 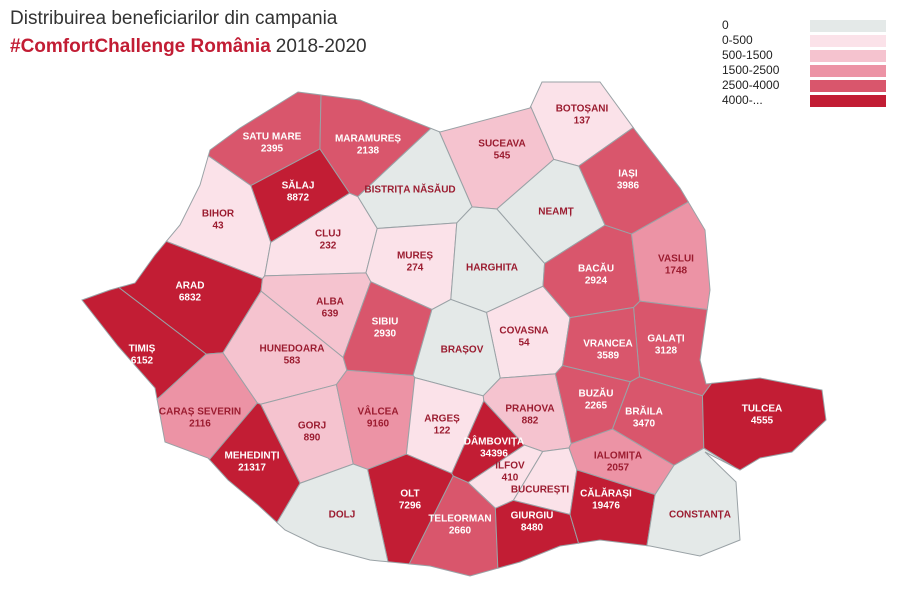 What do you see at coordinates (415, 256) in the screenshot?
I see `county-name: MUREȘ` at bounding box center [415, 256].